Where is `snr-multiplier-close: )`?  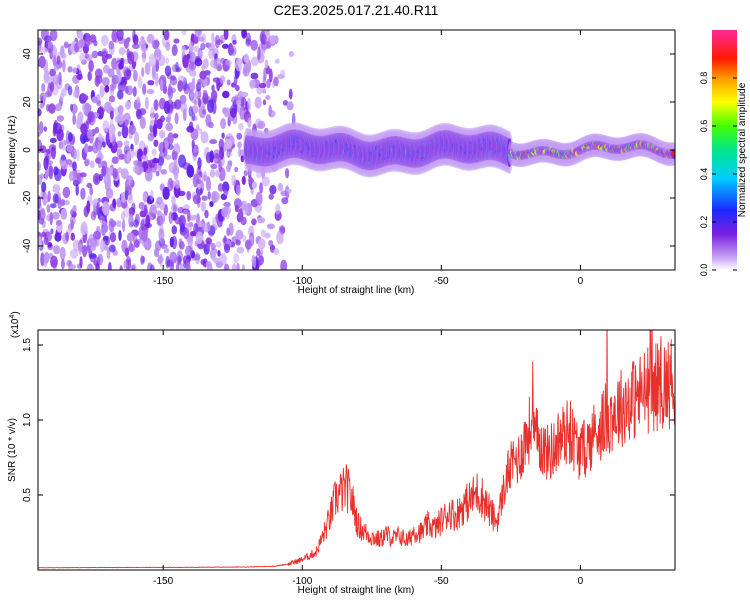 snr-multiplier-close: ) is located at coordinates (15, 312).